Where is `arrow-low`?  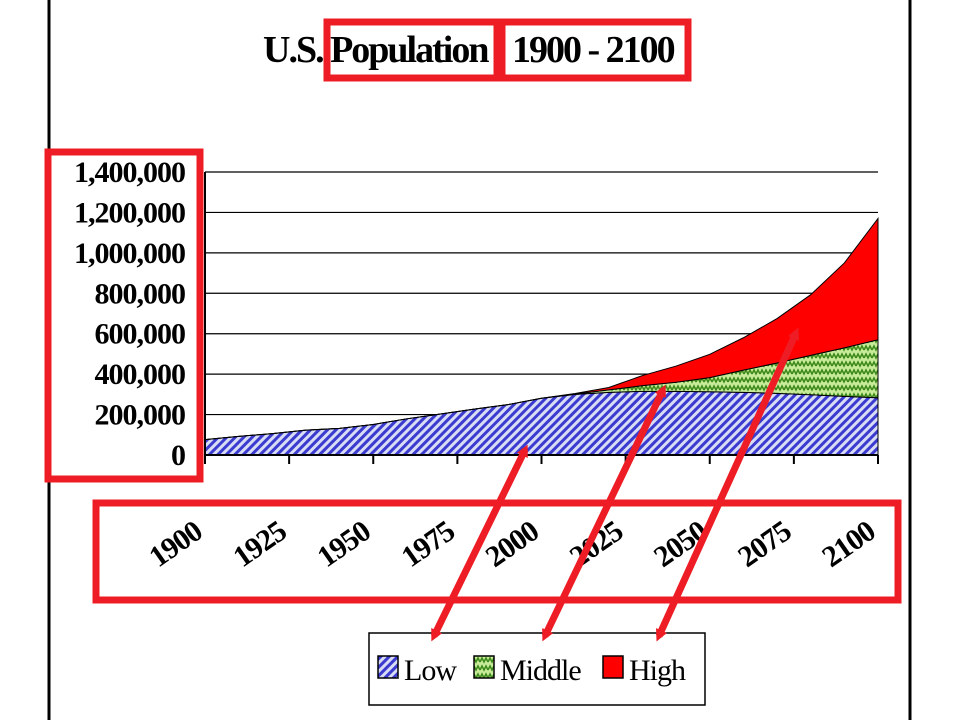 arrow-low is located at coordinates (479, 543).